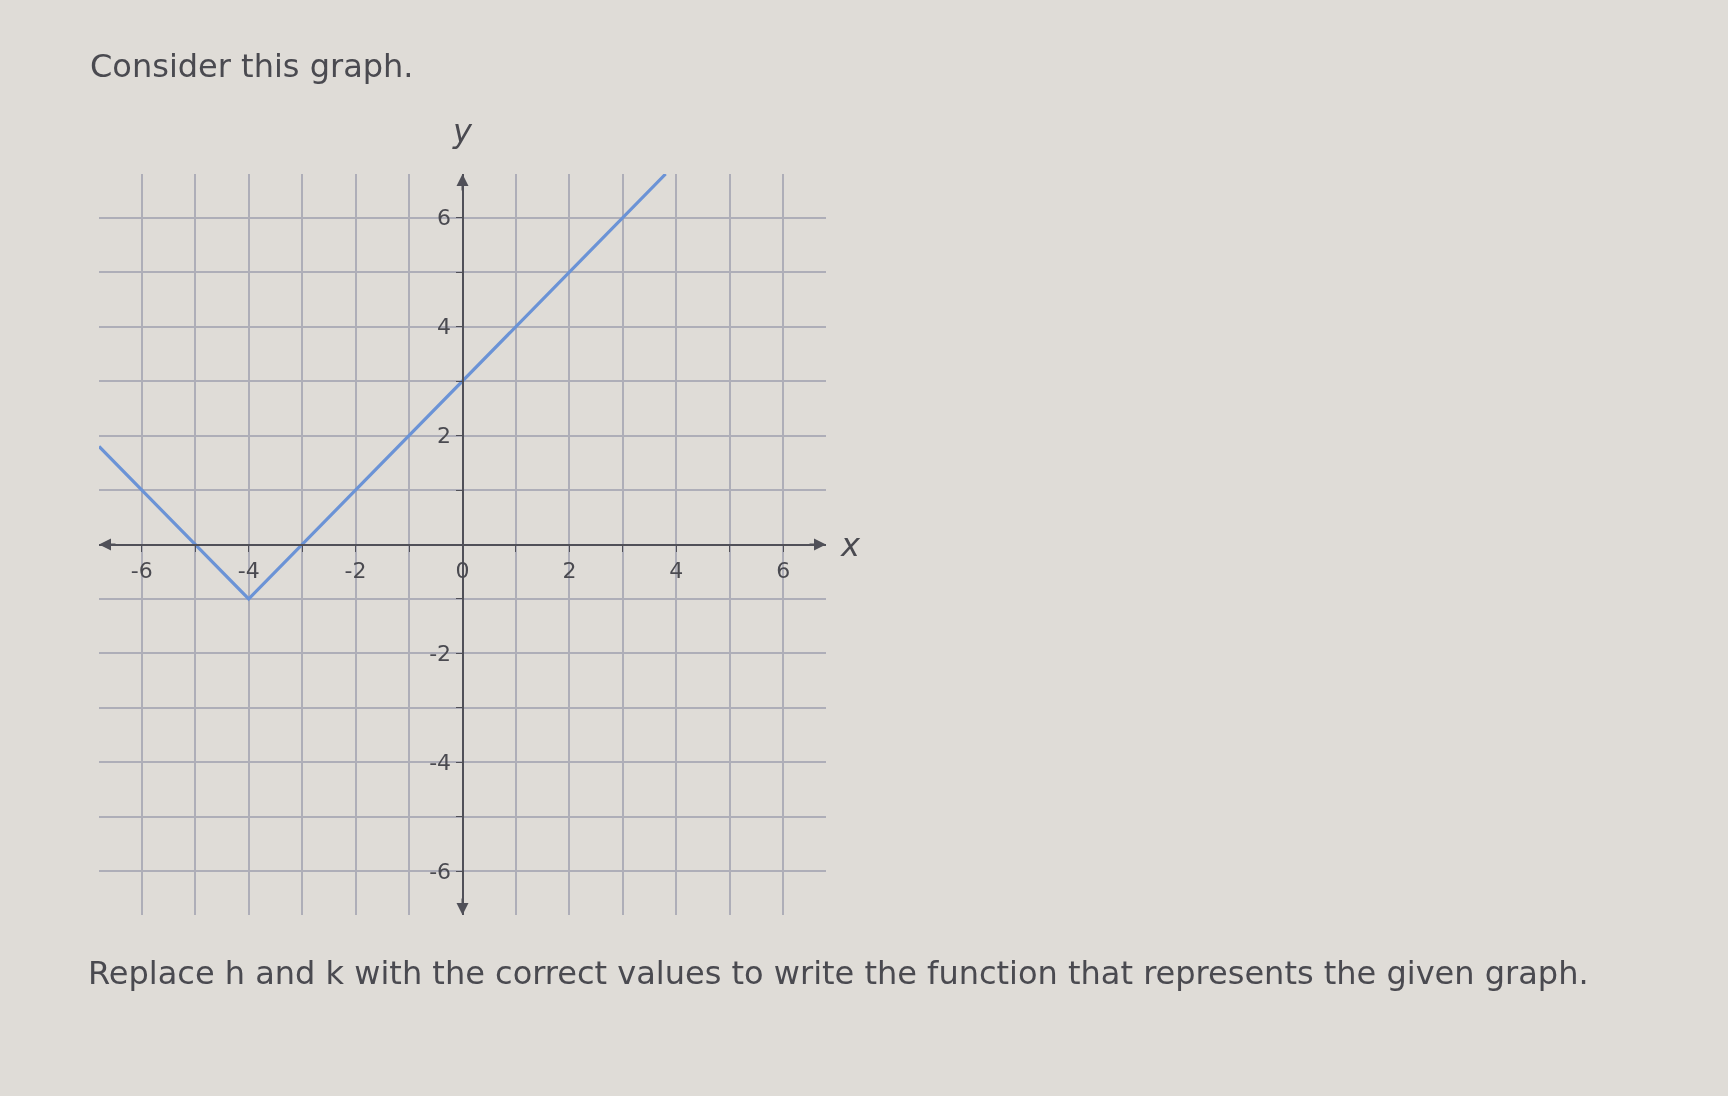 This screenshot has height=1096, width=1728. What do you see at coordinates (569, 570) in the screenshot?
I see `x-tick-label: 2` at bounding box center [569, 570].